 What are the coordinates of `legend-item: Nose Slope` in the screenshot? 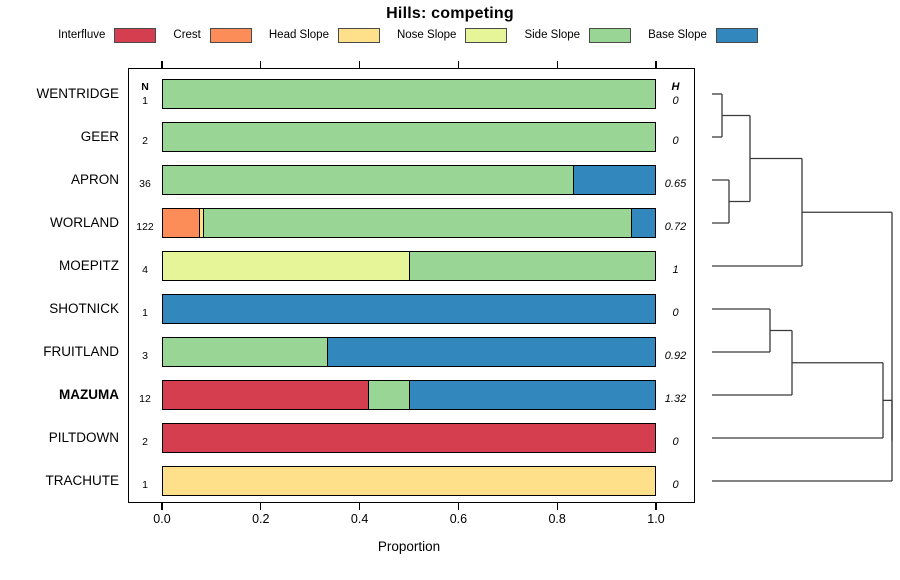 It's located at (452, 35).